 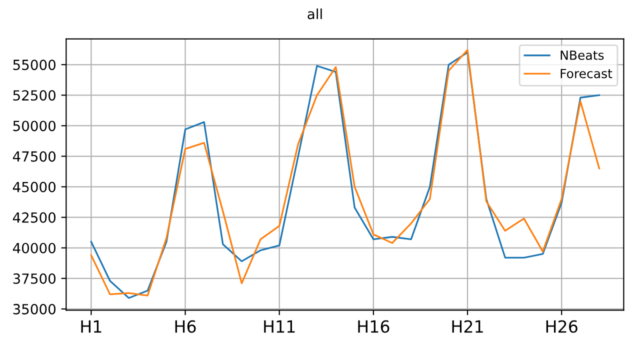 I want to click on y-tick-label: 50000, so click(x=34, y=126).